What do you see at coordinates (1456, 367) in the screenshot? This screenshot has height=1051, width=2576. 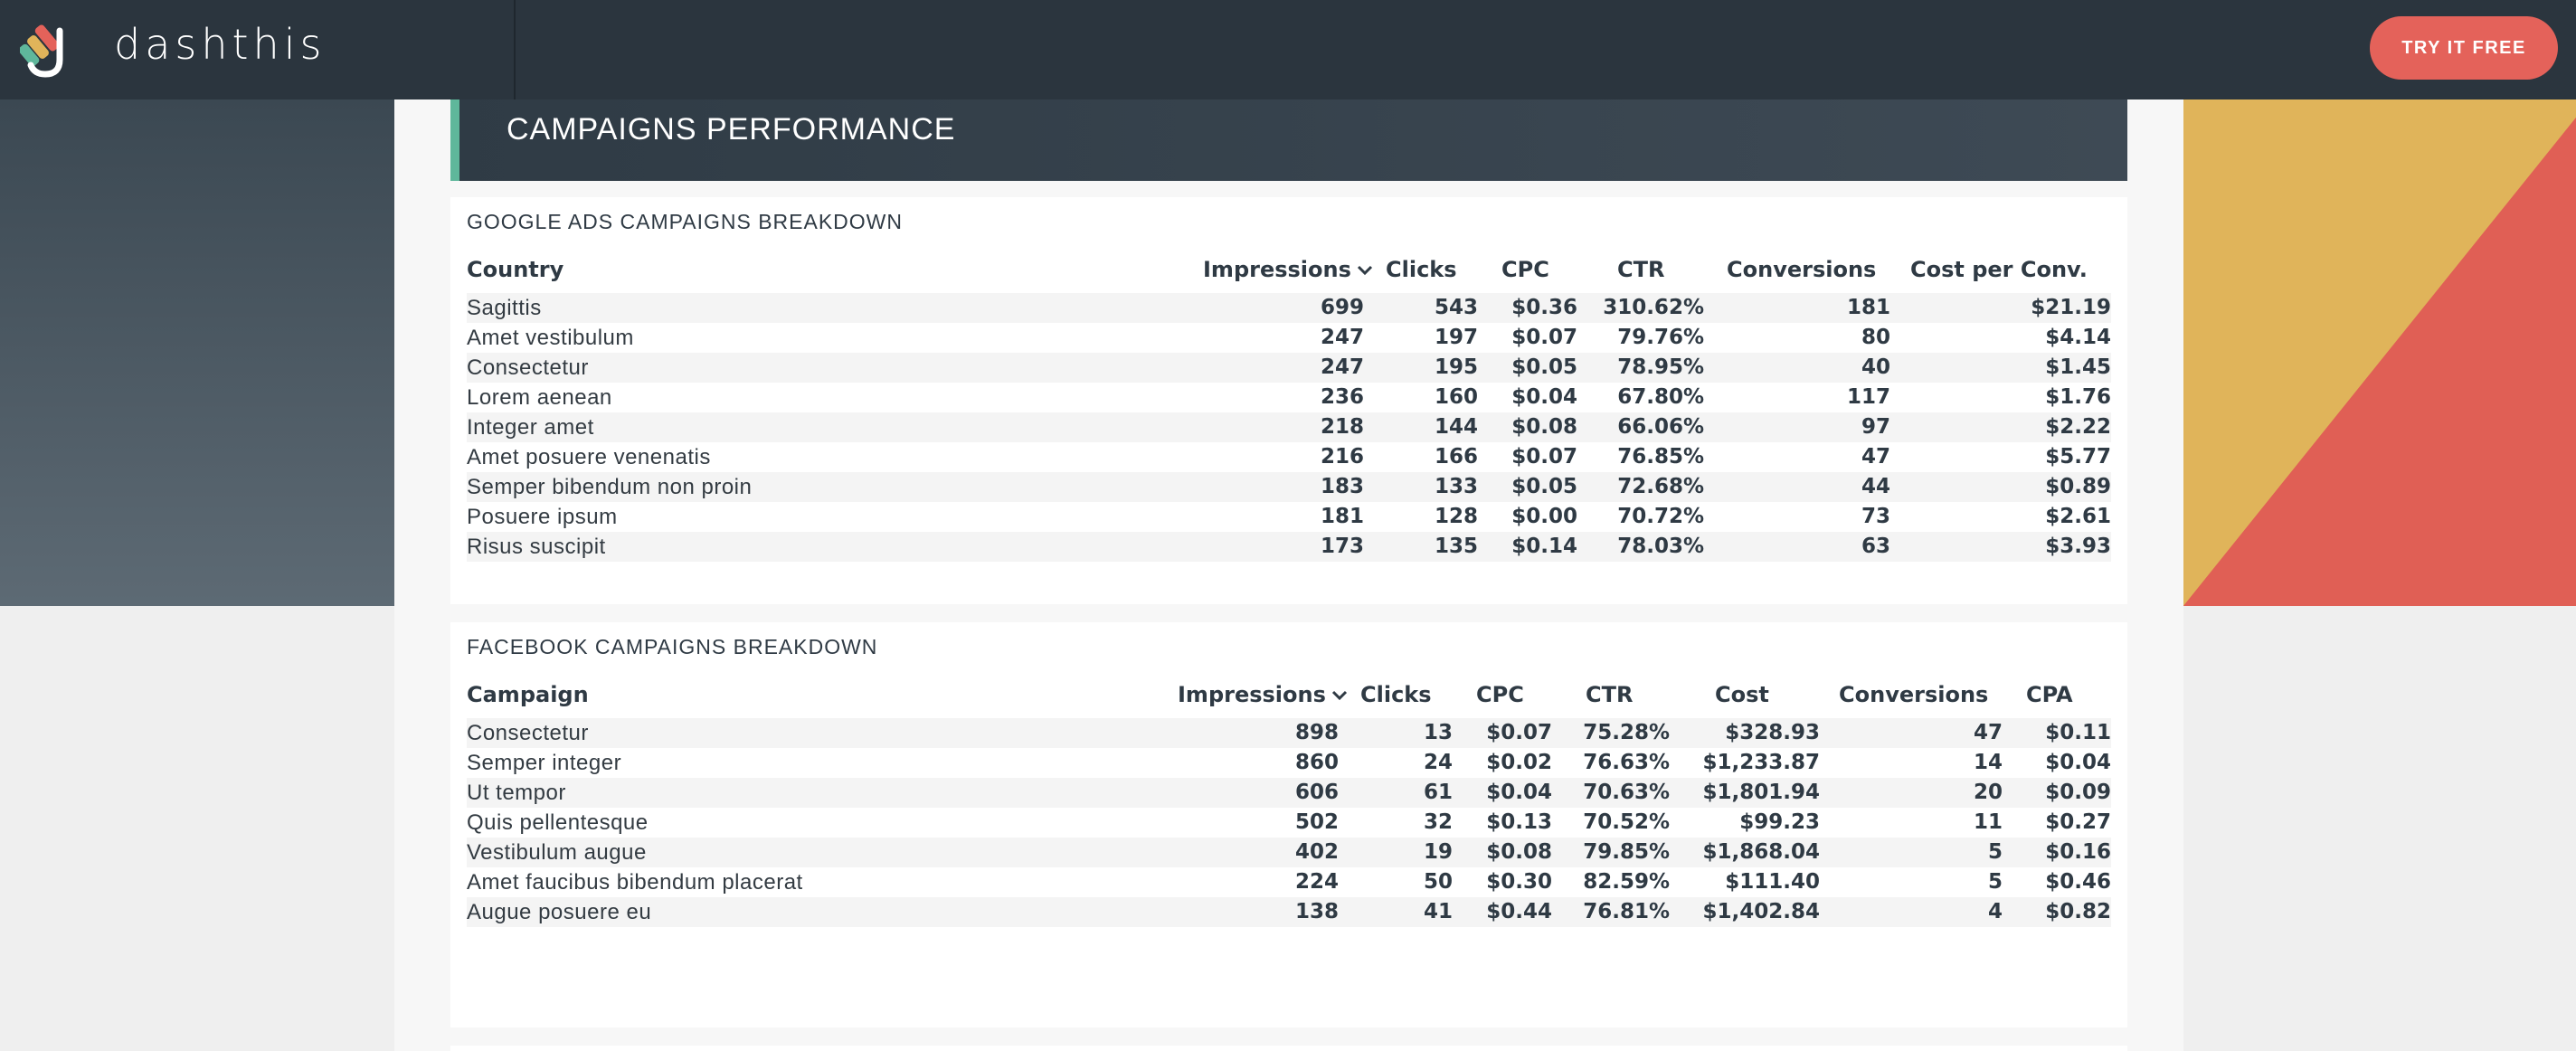 I see `table-cell: 195` at bounding box center [1456, 367].